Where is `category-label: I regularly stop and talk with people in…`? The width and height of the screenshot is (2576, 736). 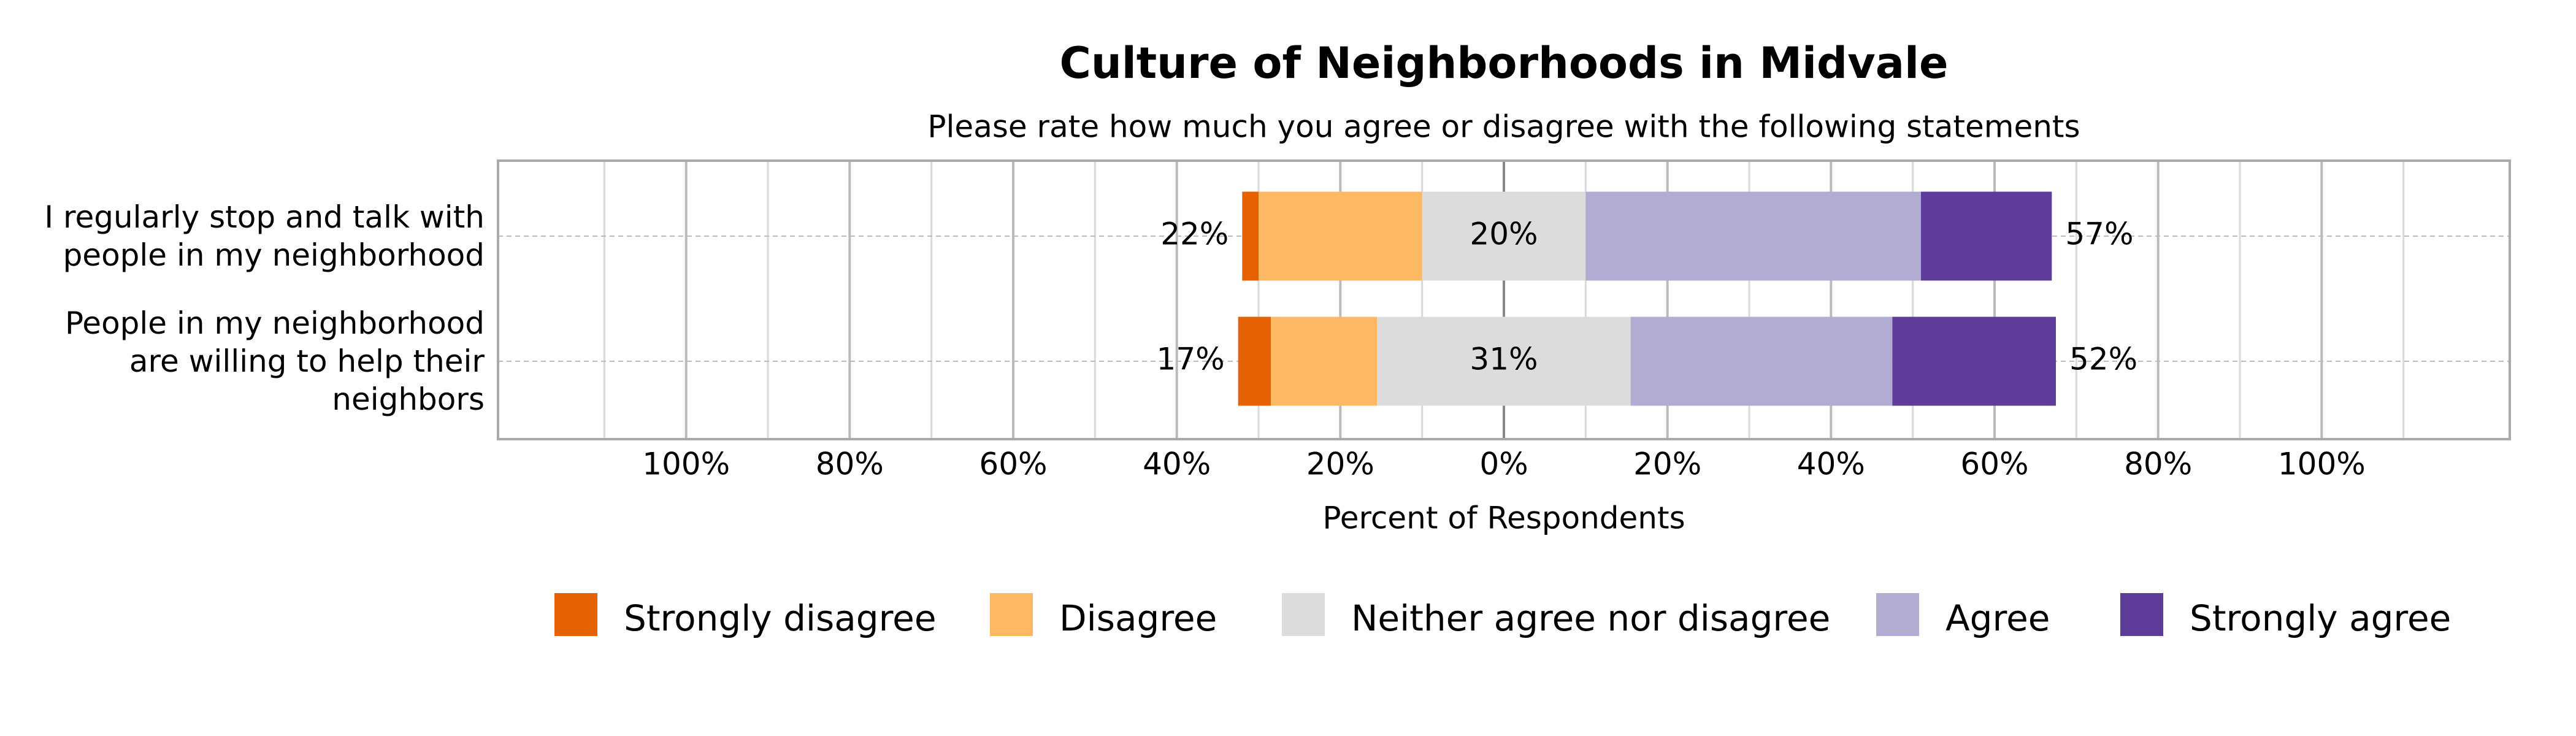
category-label: I regularly stop and talk with people in… is located at coordinates (264, 236).